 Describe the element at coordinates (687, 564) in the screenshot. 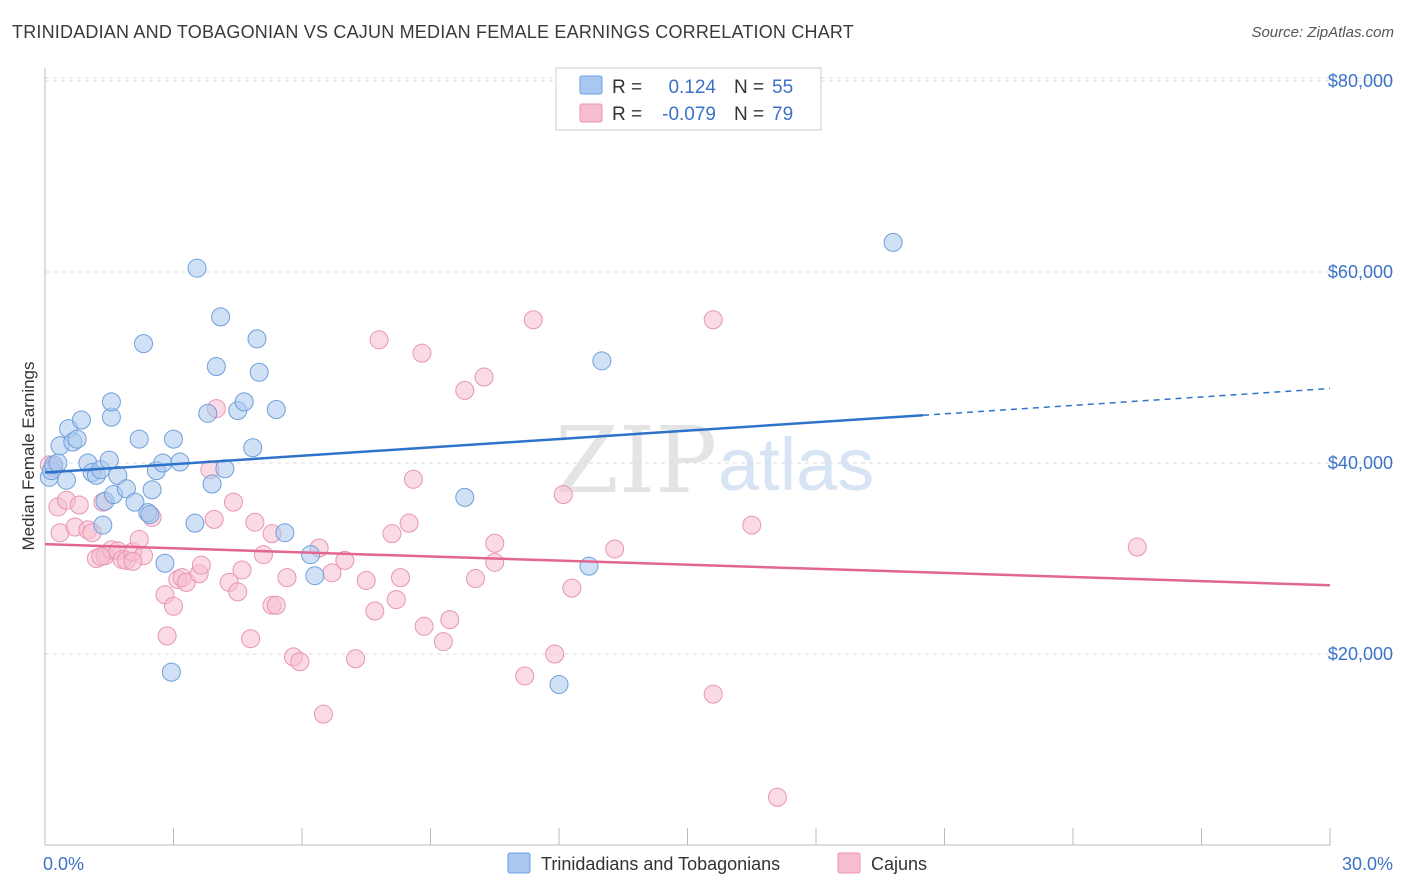

I see `cajun-trend-line` at that location.